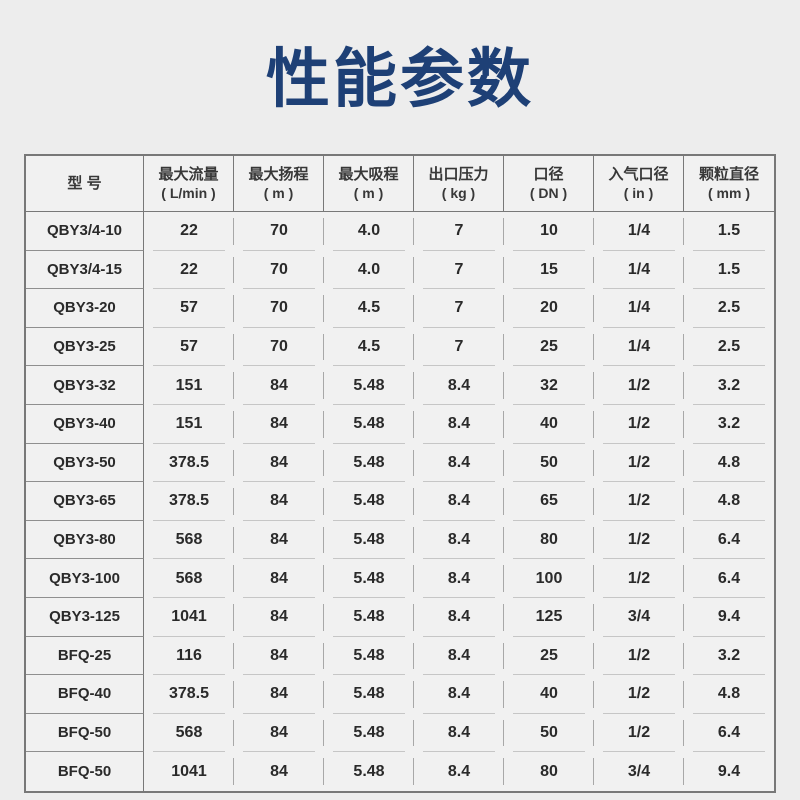 The height and width of the screenshot is (800, 800). What do you see at coordinates (369, 270) in the screenshot?
I see `spec-value-cell: 4.0` at bounding box center [369, 270].